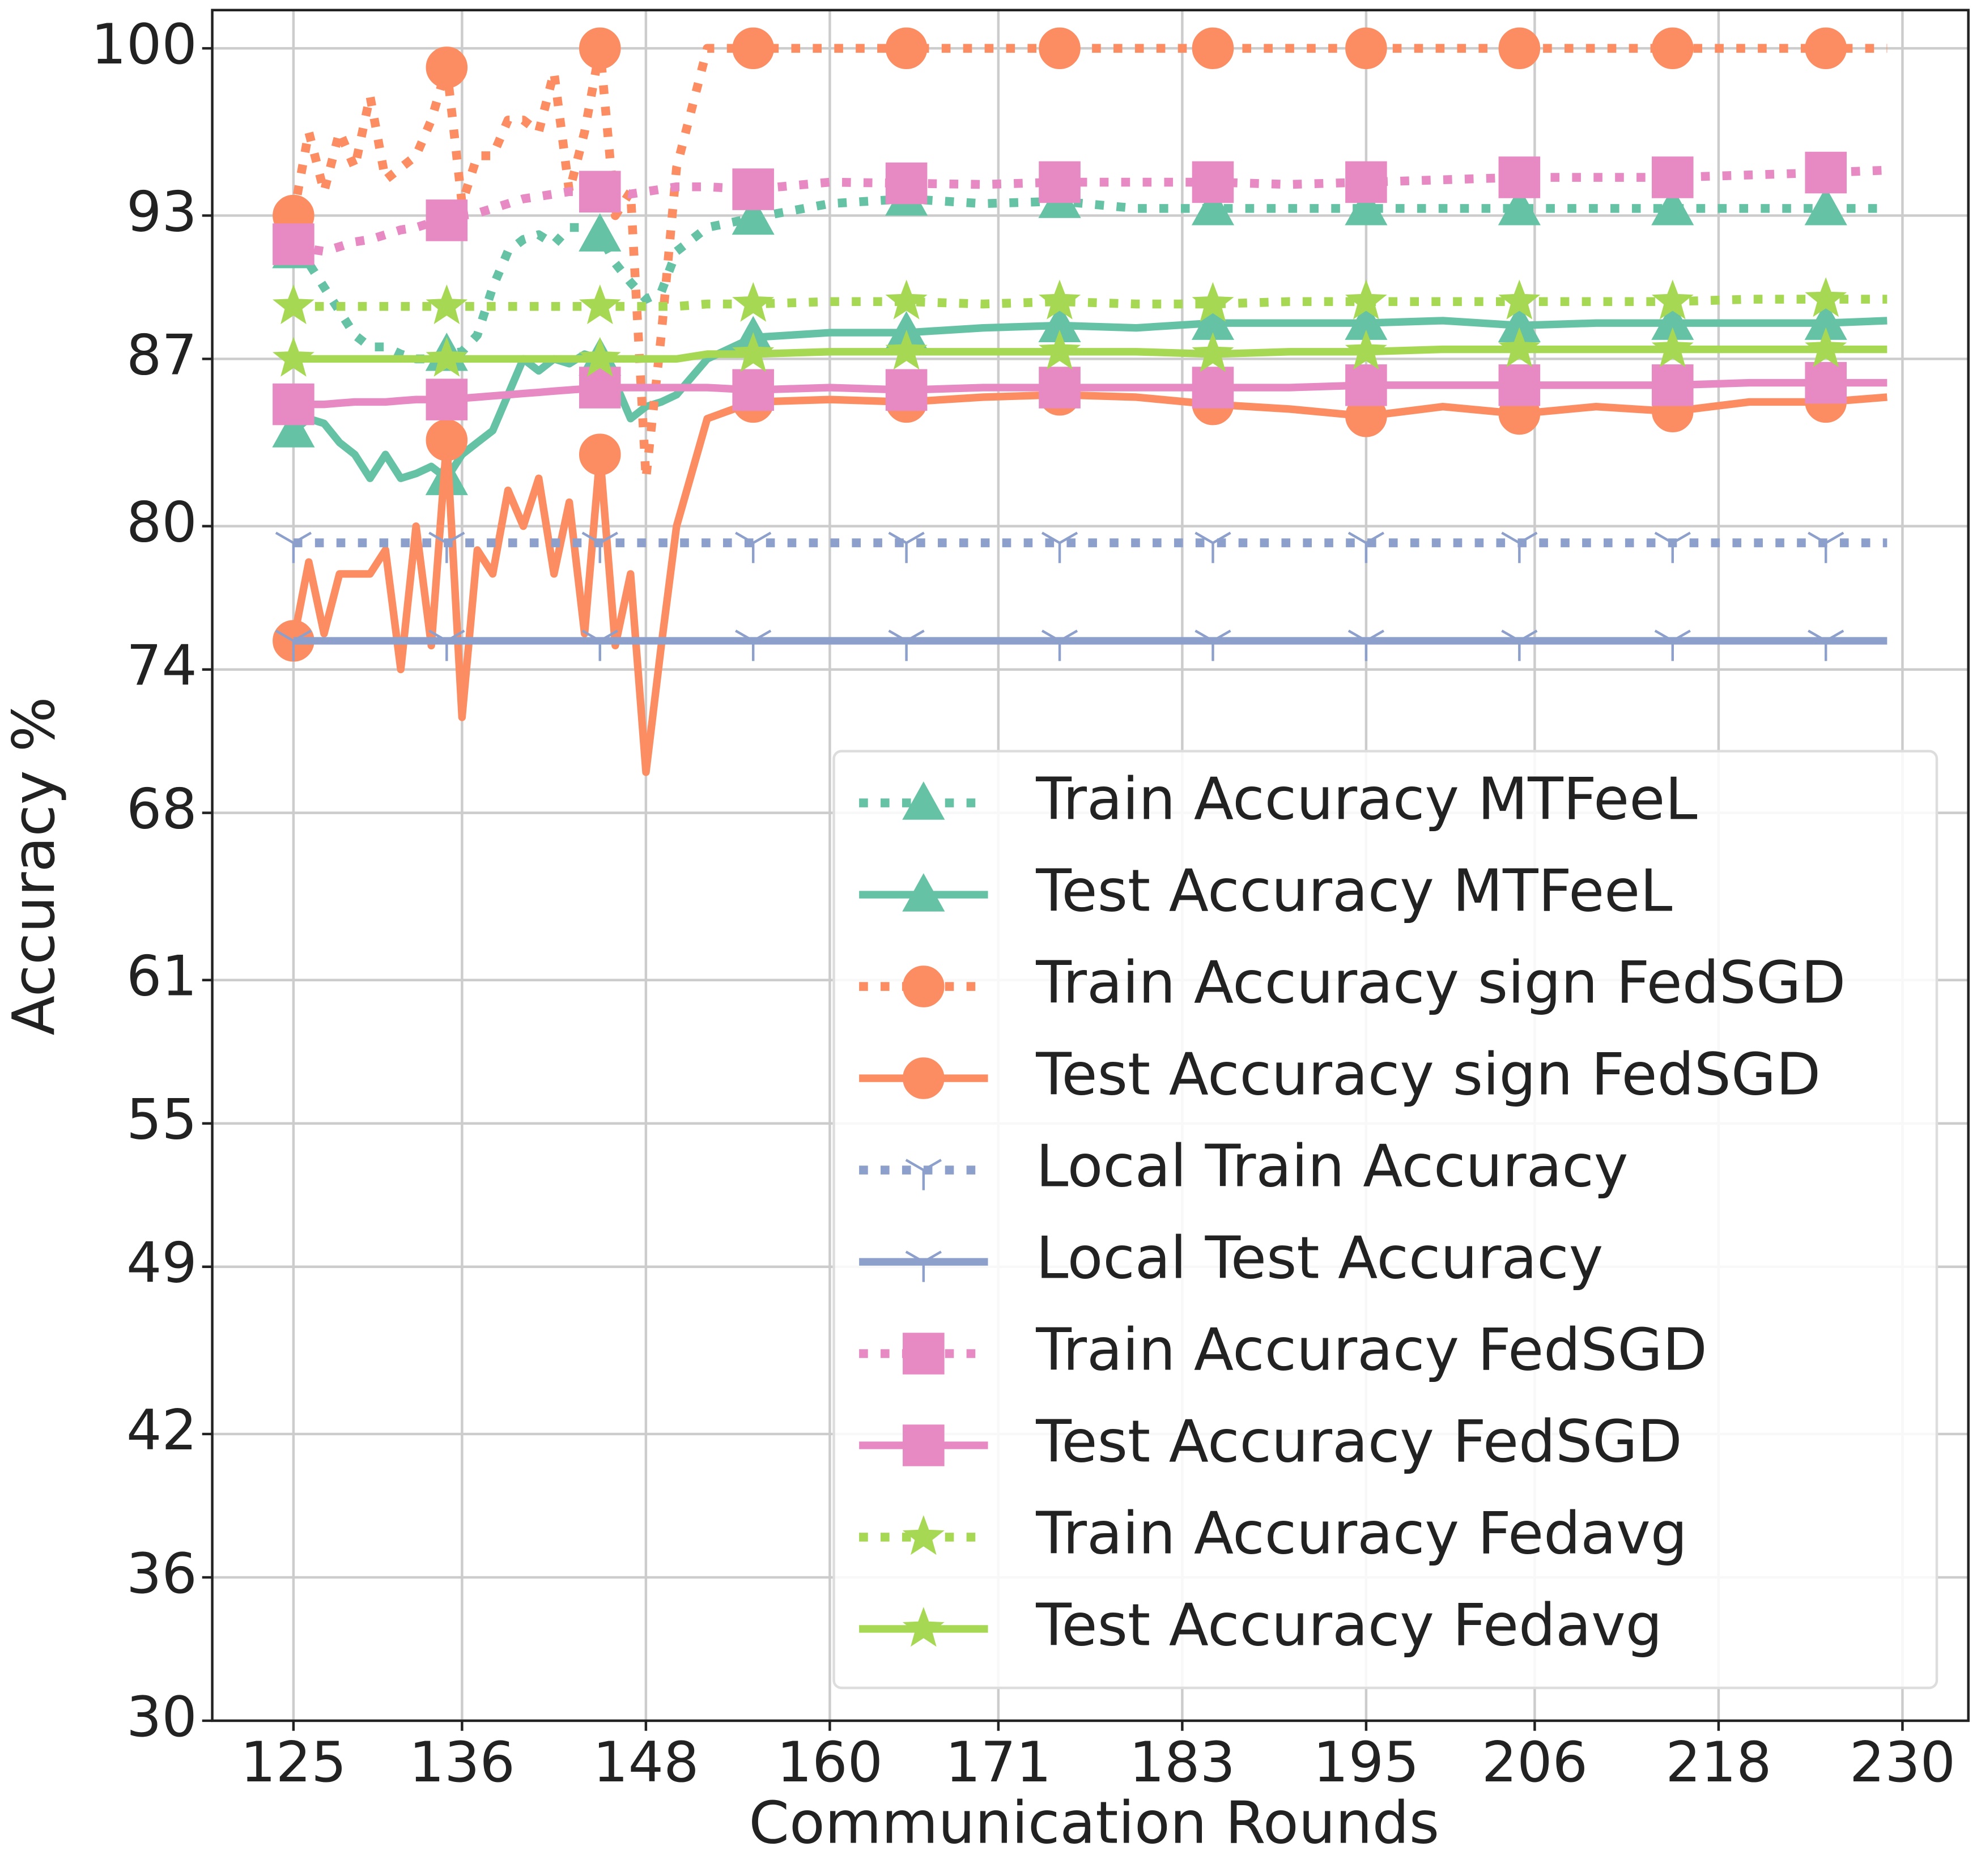  Describe the element at coordinates (1353, 891) in the screenshot. I see `legend-label: Test Accuracy MTFeeL` at that location.